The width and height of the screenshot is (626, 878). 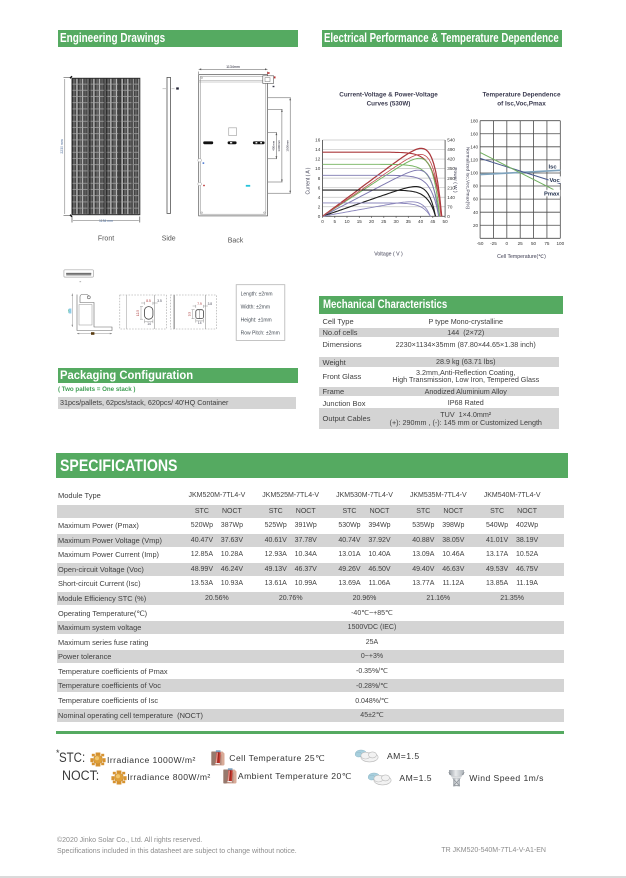 I want to click on svg-text: 1300mm, so click(x=279, y=145).